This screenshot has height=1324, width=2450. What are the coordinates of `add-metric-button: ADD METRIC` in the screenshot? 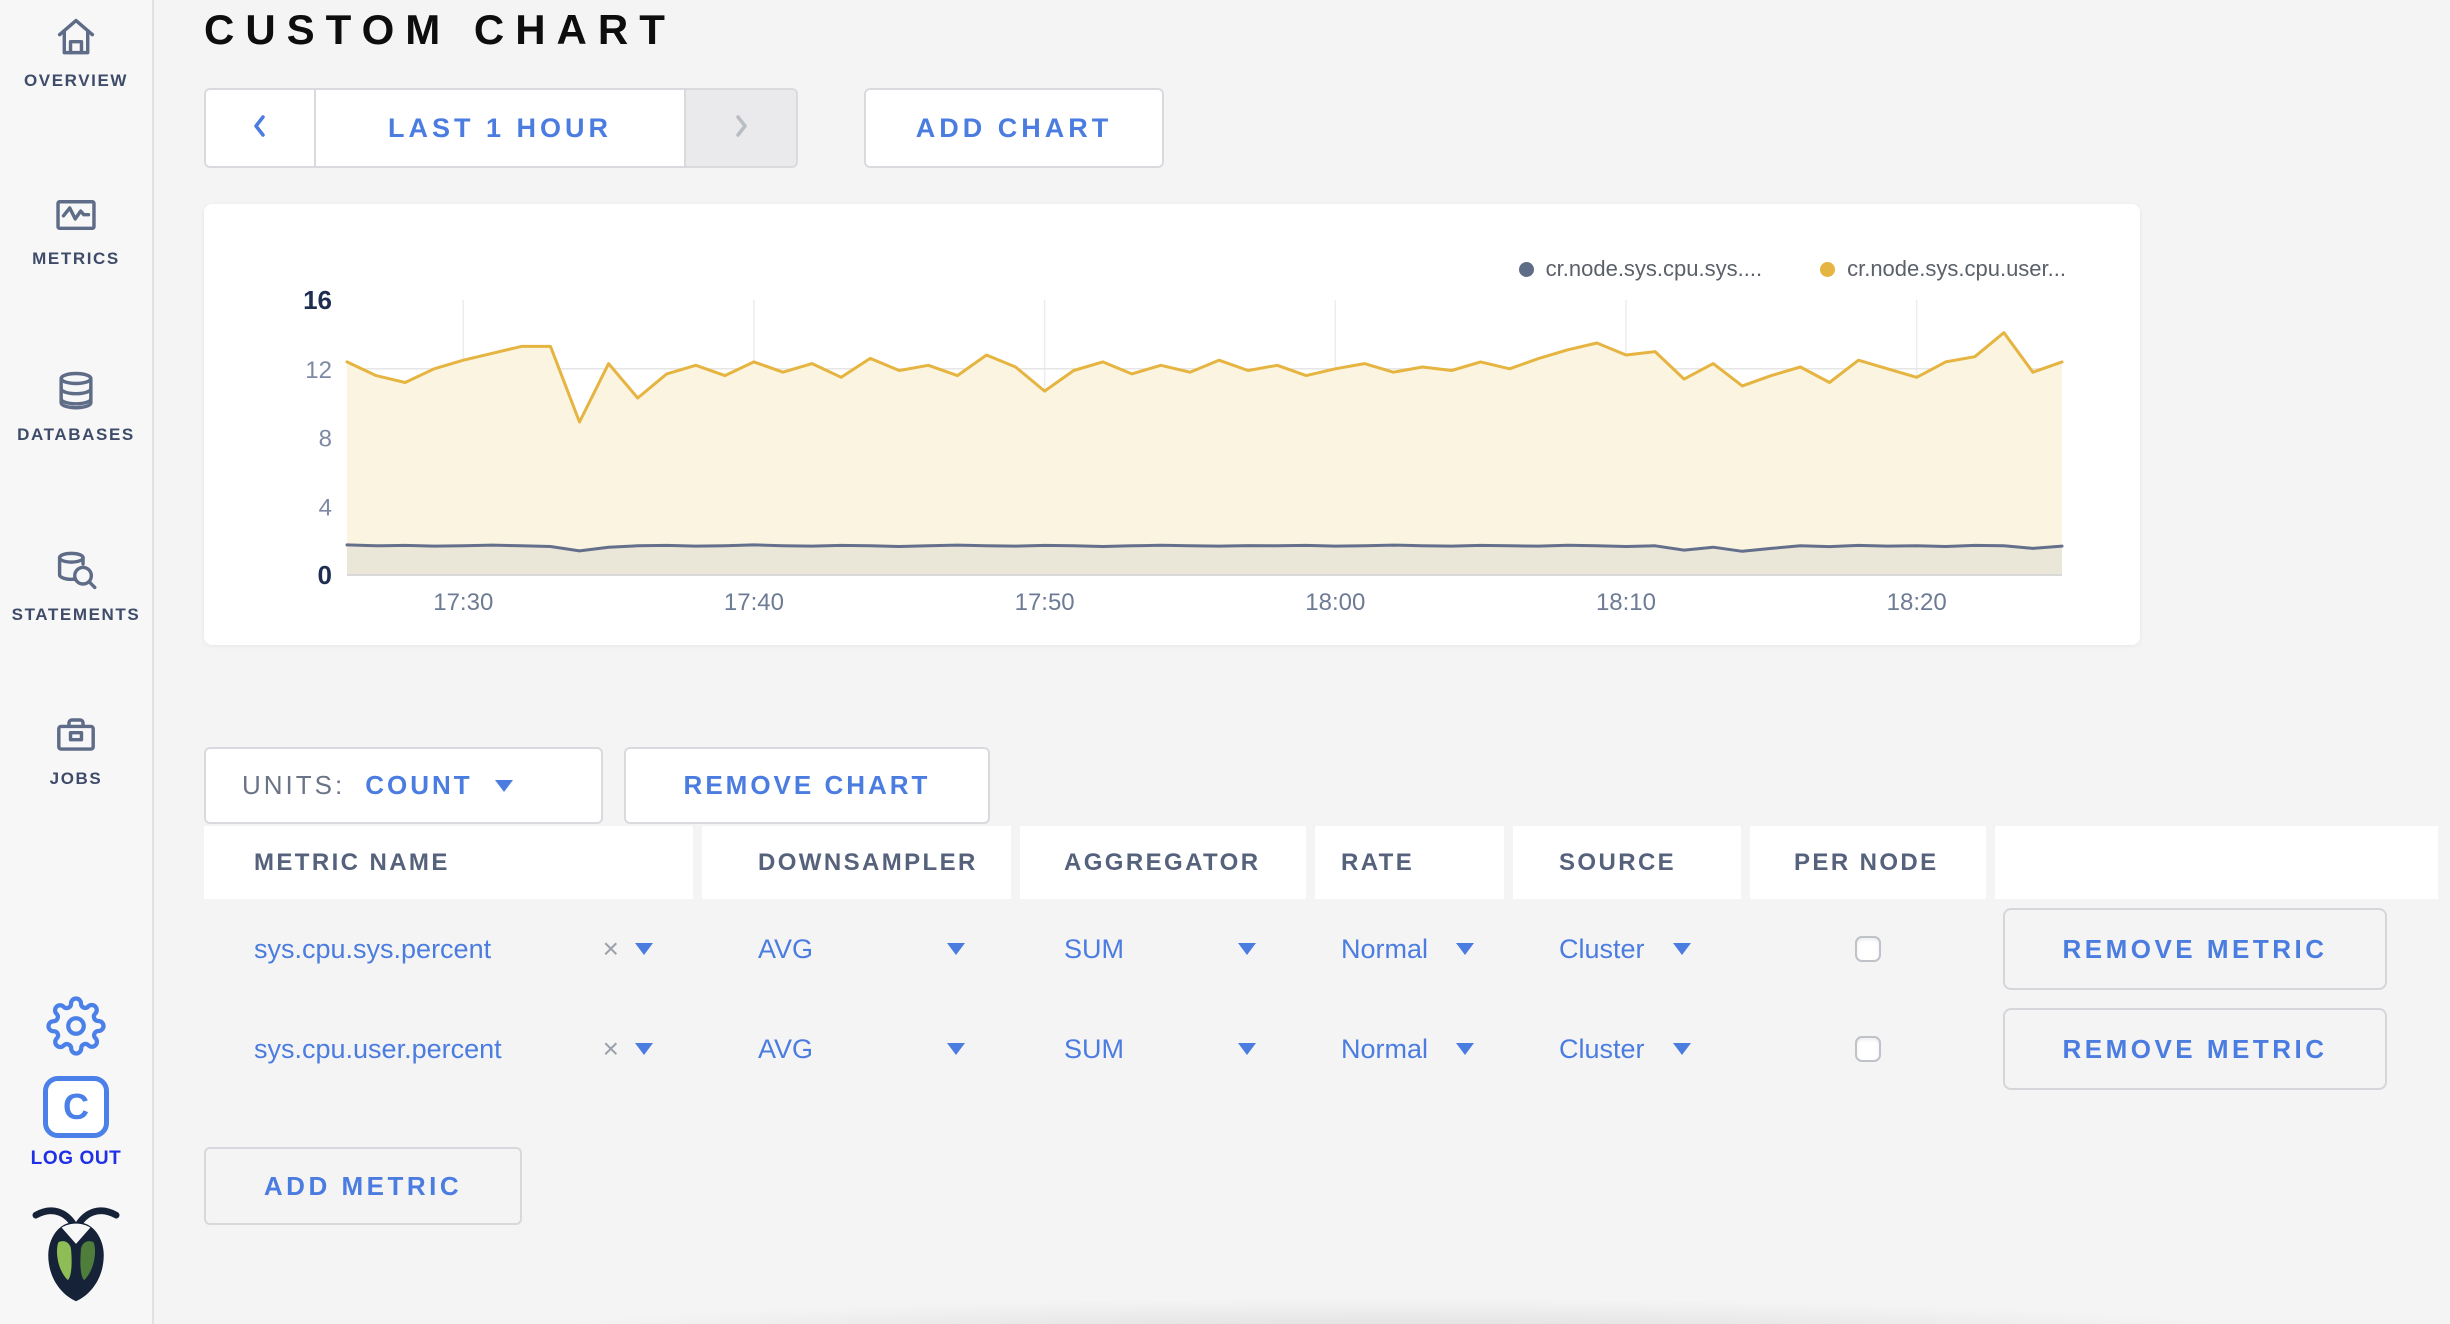 It's located at (363, 1186).